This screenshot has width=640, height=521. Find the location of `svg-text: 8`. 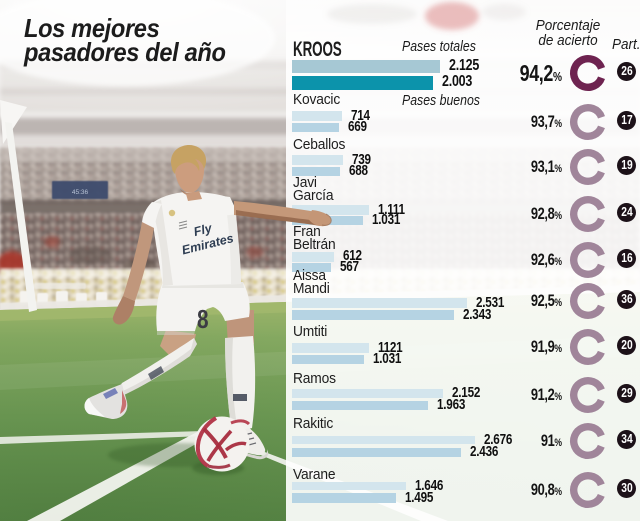

svg-text: 8 is located at coordinates (203, 319).